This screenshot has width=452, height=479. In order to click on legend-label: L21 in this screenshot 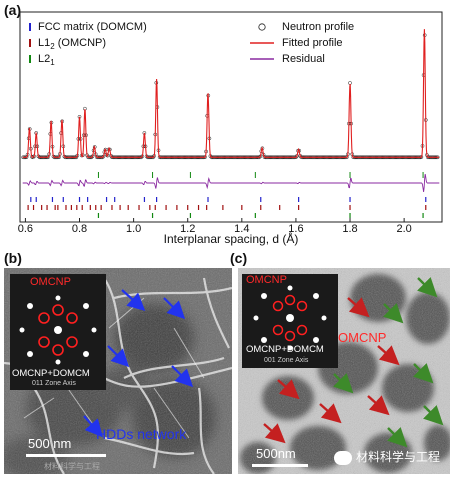, I will do `click(46, 60)`.